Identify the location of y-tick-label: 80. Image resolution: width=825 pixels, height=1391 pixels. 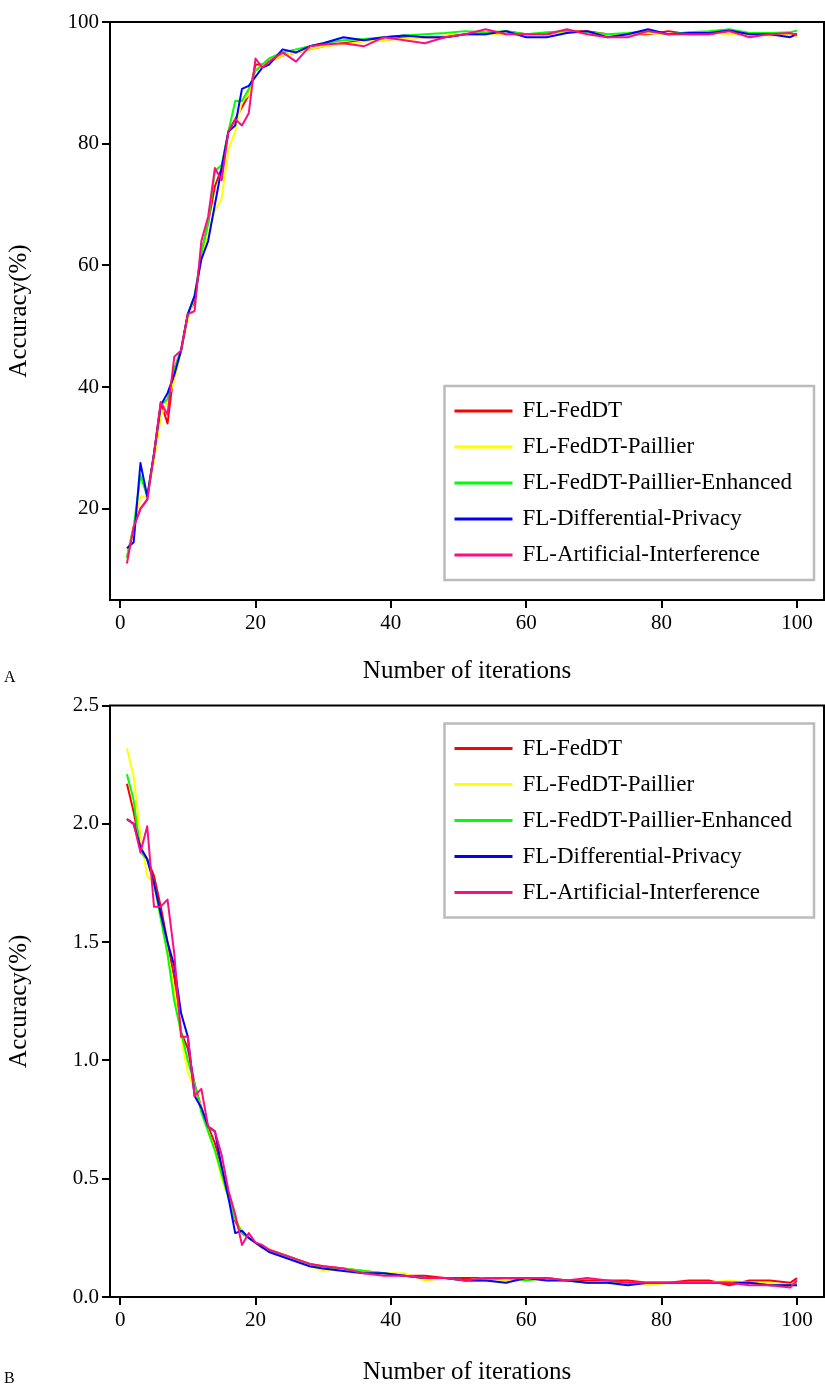
(88, 142).